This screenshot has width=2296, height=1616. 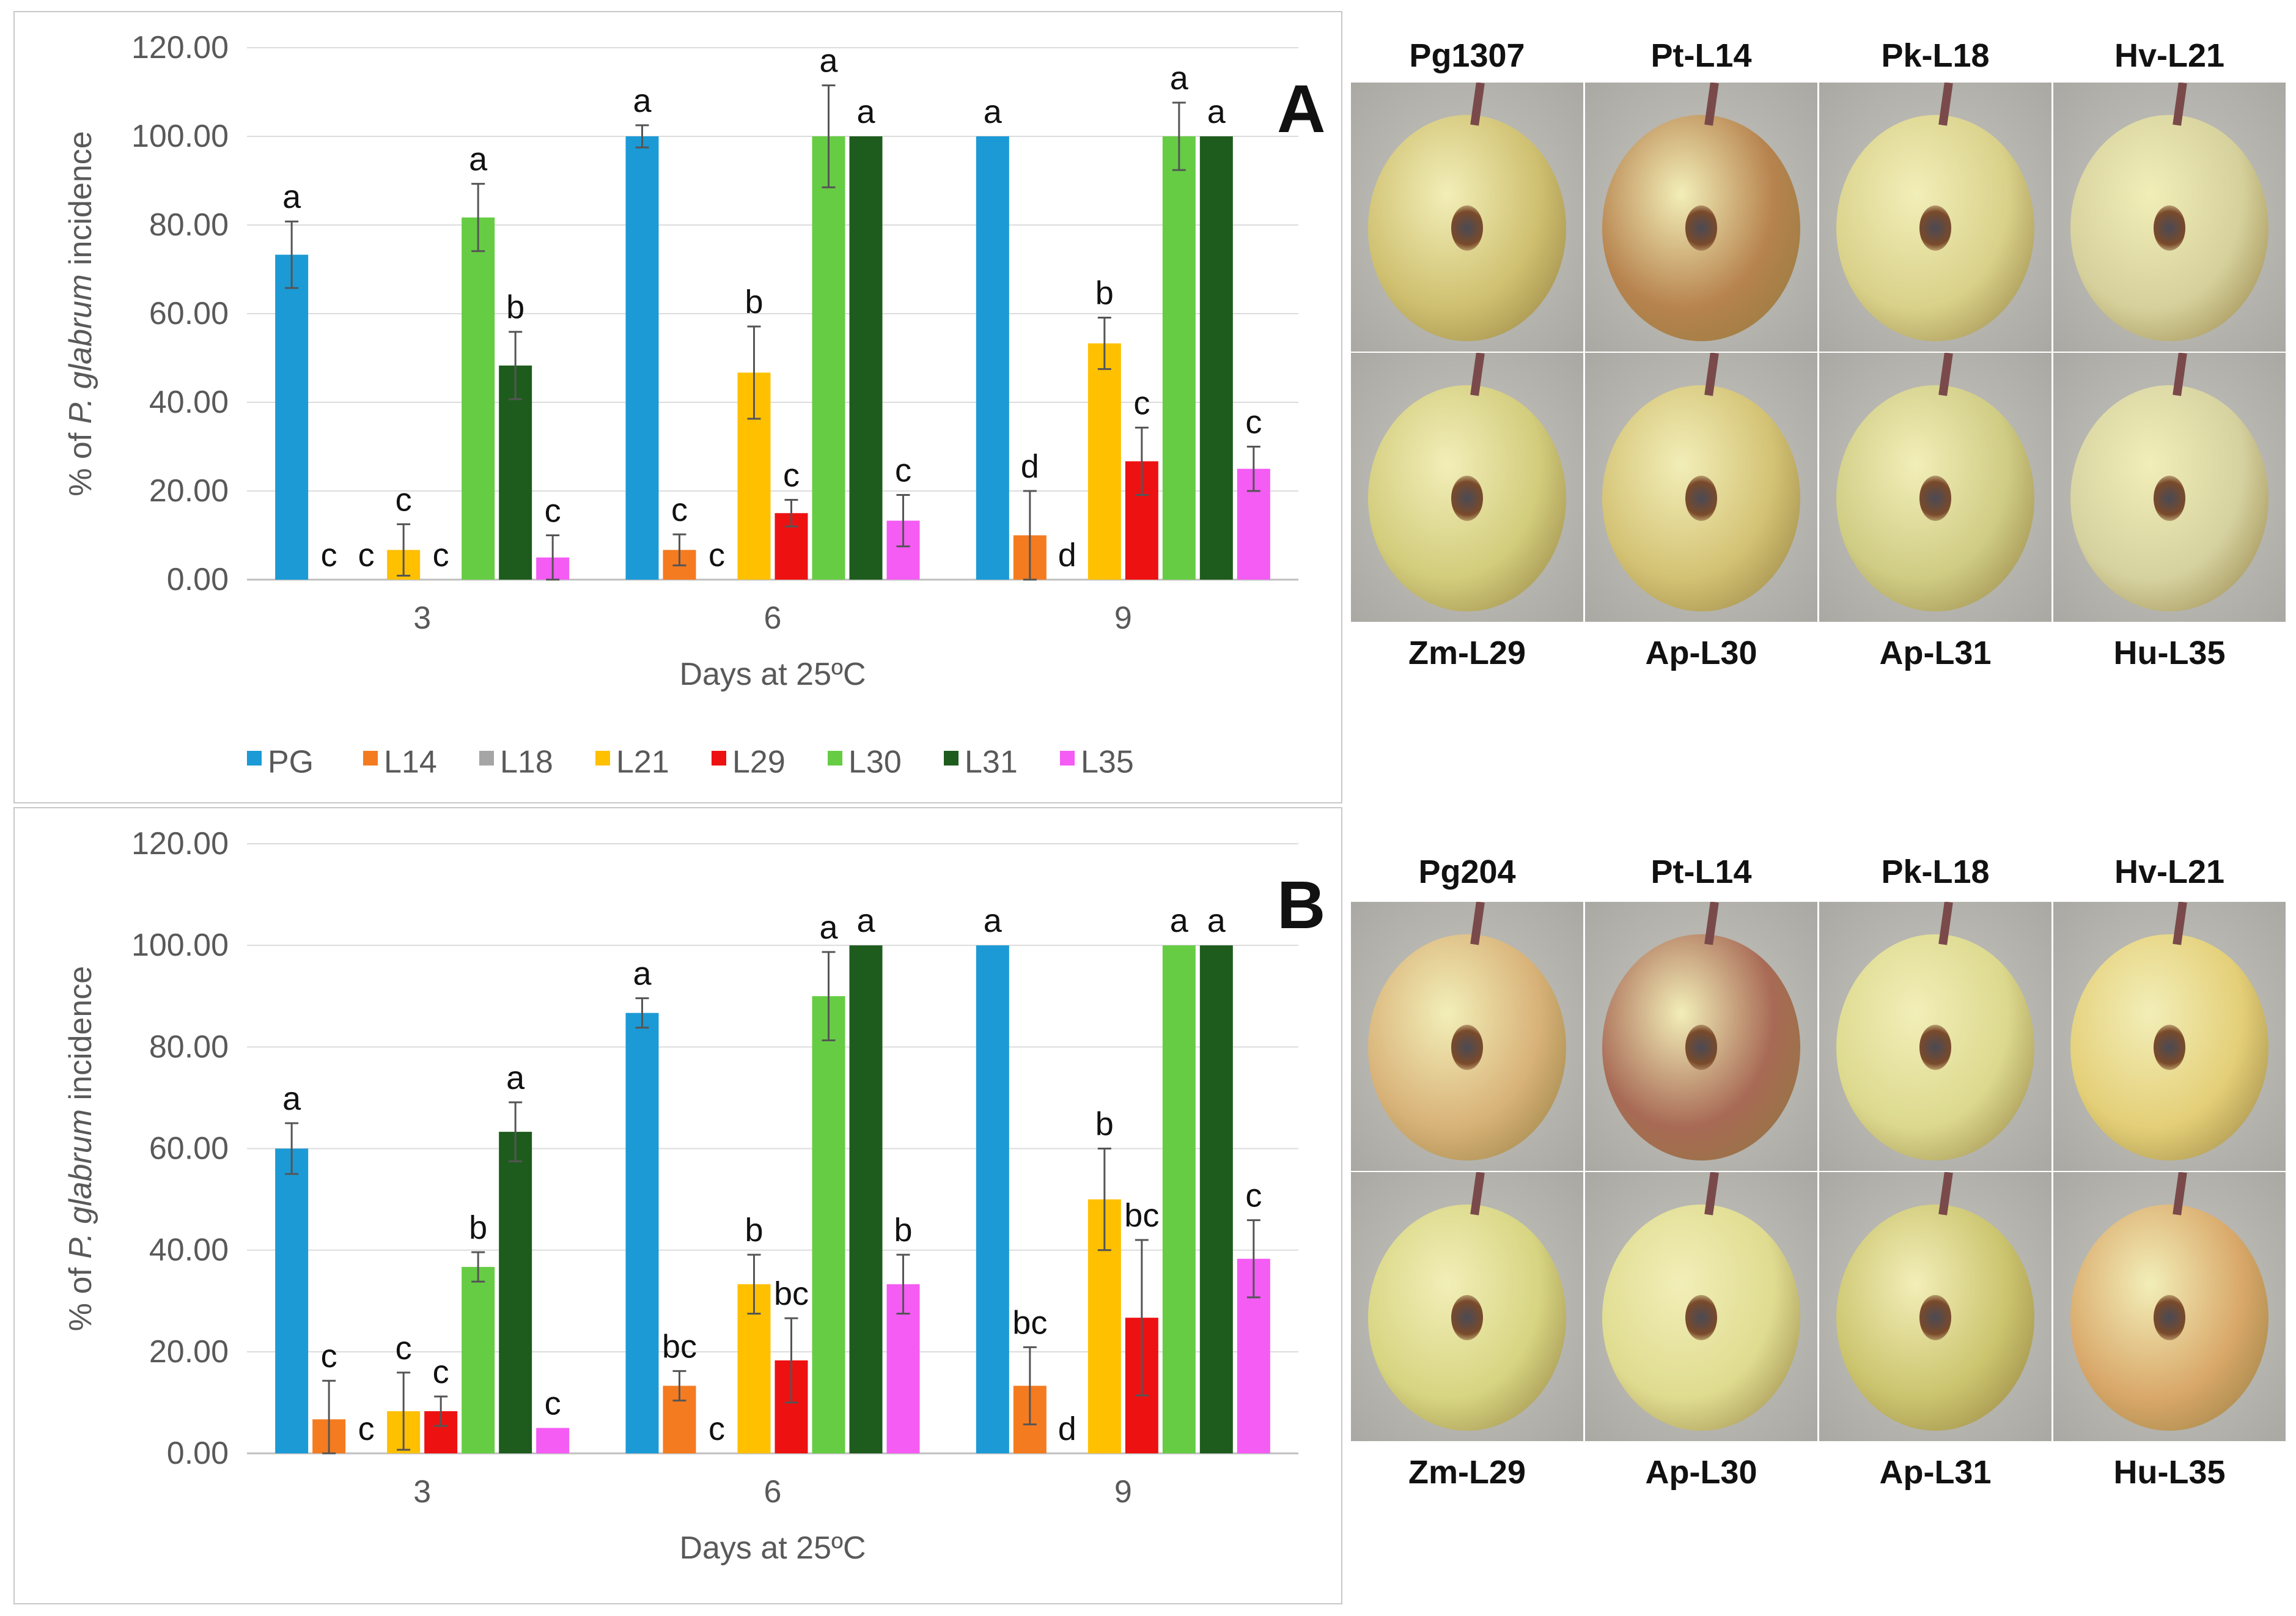 I want to click on bar-l30-day6, so click(x=828, y=358).